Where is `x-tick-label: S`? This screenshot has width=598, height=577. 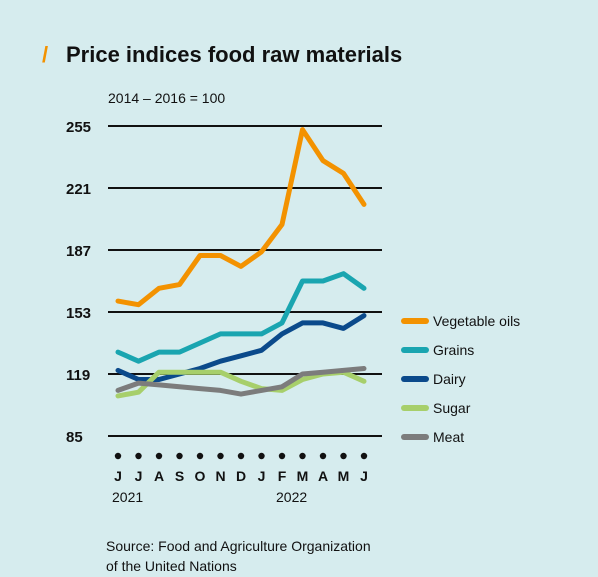 x-tick-label: S is located at coordinates (179, 476).